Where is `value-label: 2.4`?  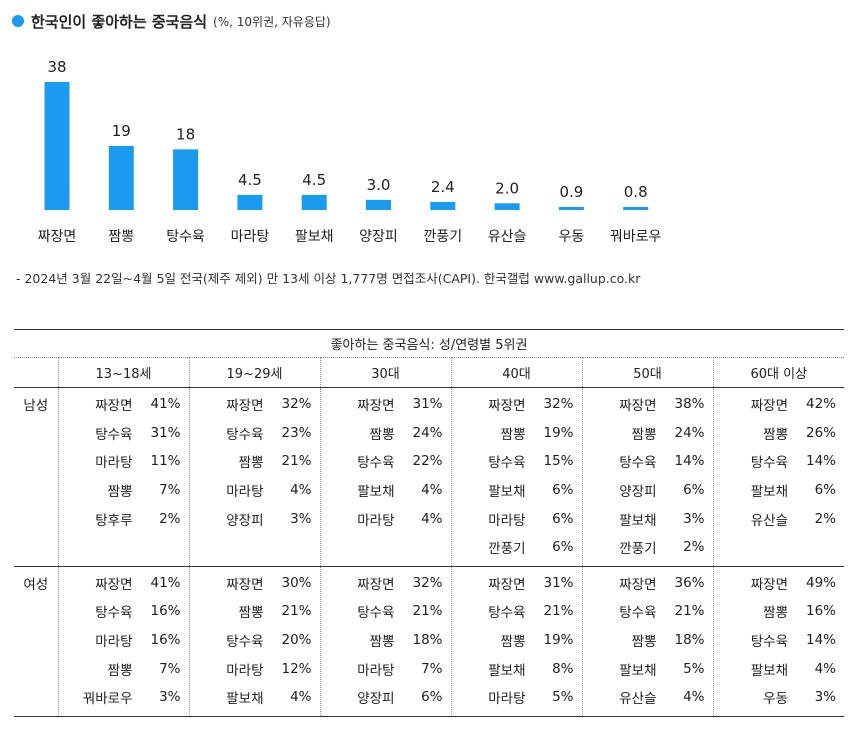 value-label: 2.4 is located at coordinates (443, 187).